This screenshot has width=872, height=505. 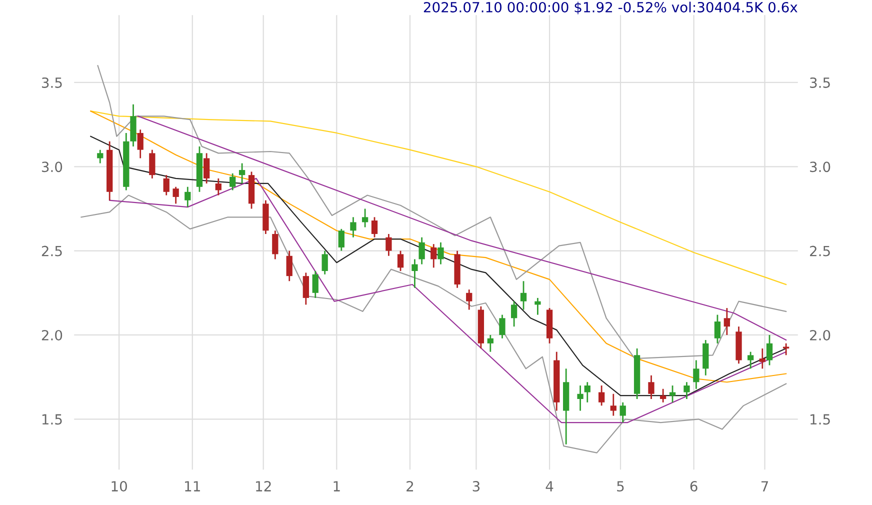 What do you see at coordinates (337, 486) in the screenshot?
I see `x-tick-label: 1` at bounding box center [337, 486].